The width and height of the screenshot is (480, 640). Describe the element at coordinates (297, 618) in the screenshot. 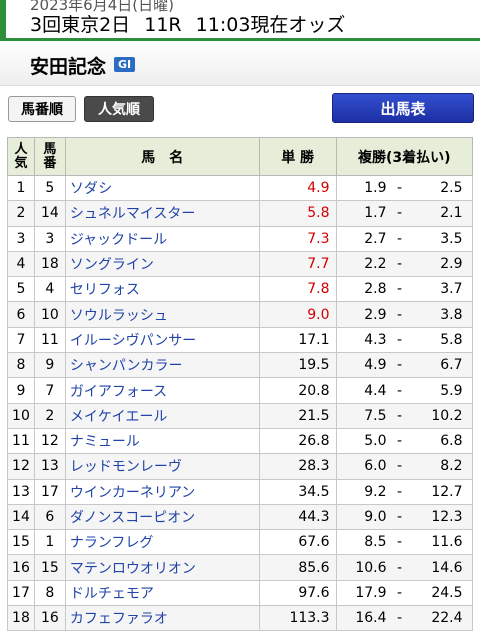

I see `win-odds: 113.3` at that location.